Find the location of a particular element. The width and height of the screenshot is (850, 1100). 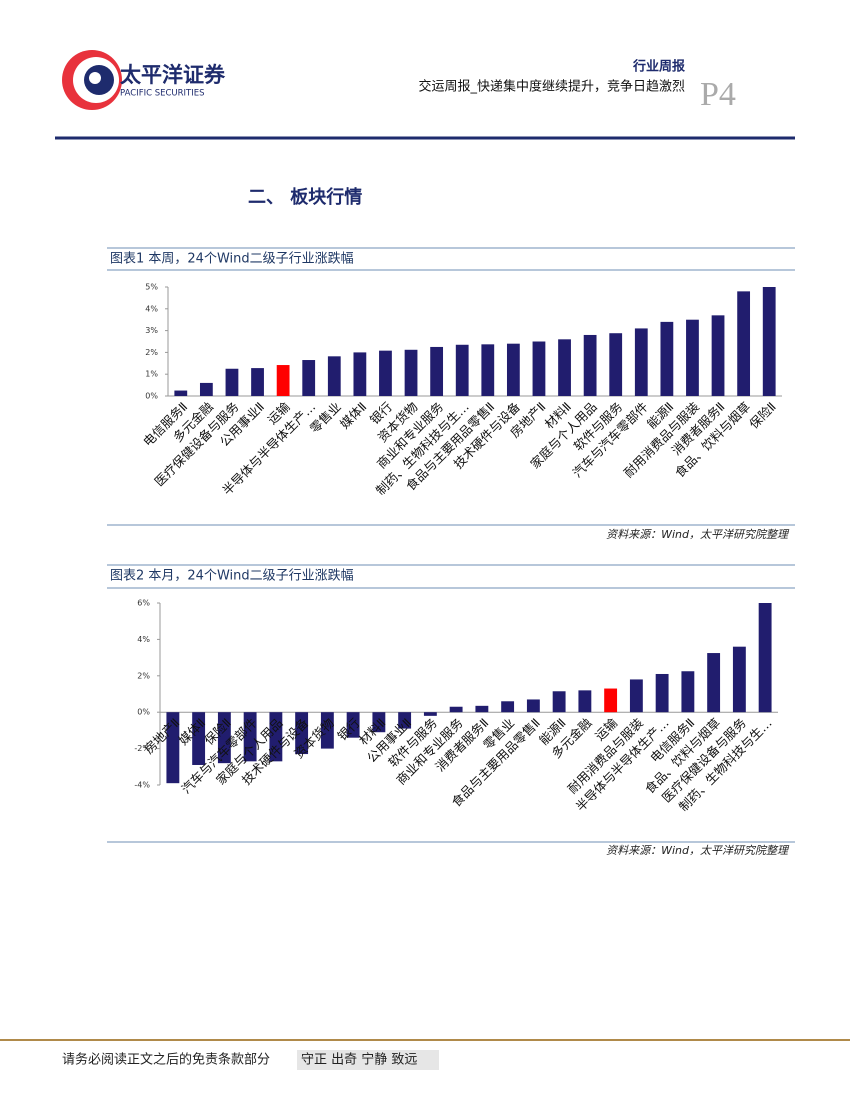

chart-title: 图表2 本月，24个Wind二级子行业涨跌幅 is located at coordinates (232, 576).